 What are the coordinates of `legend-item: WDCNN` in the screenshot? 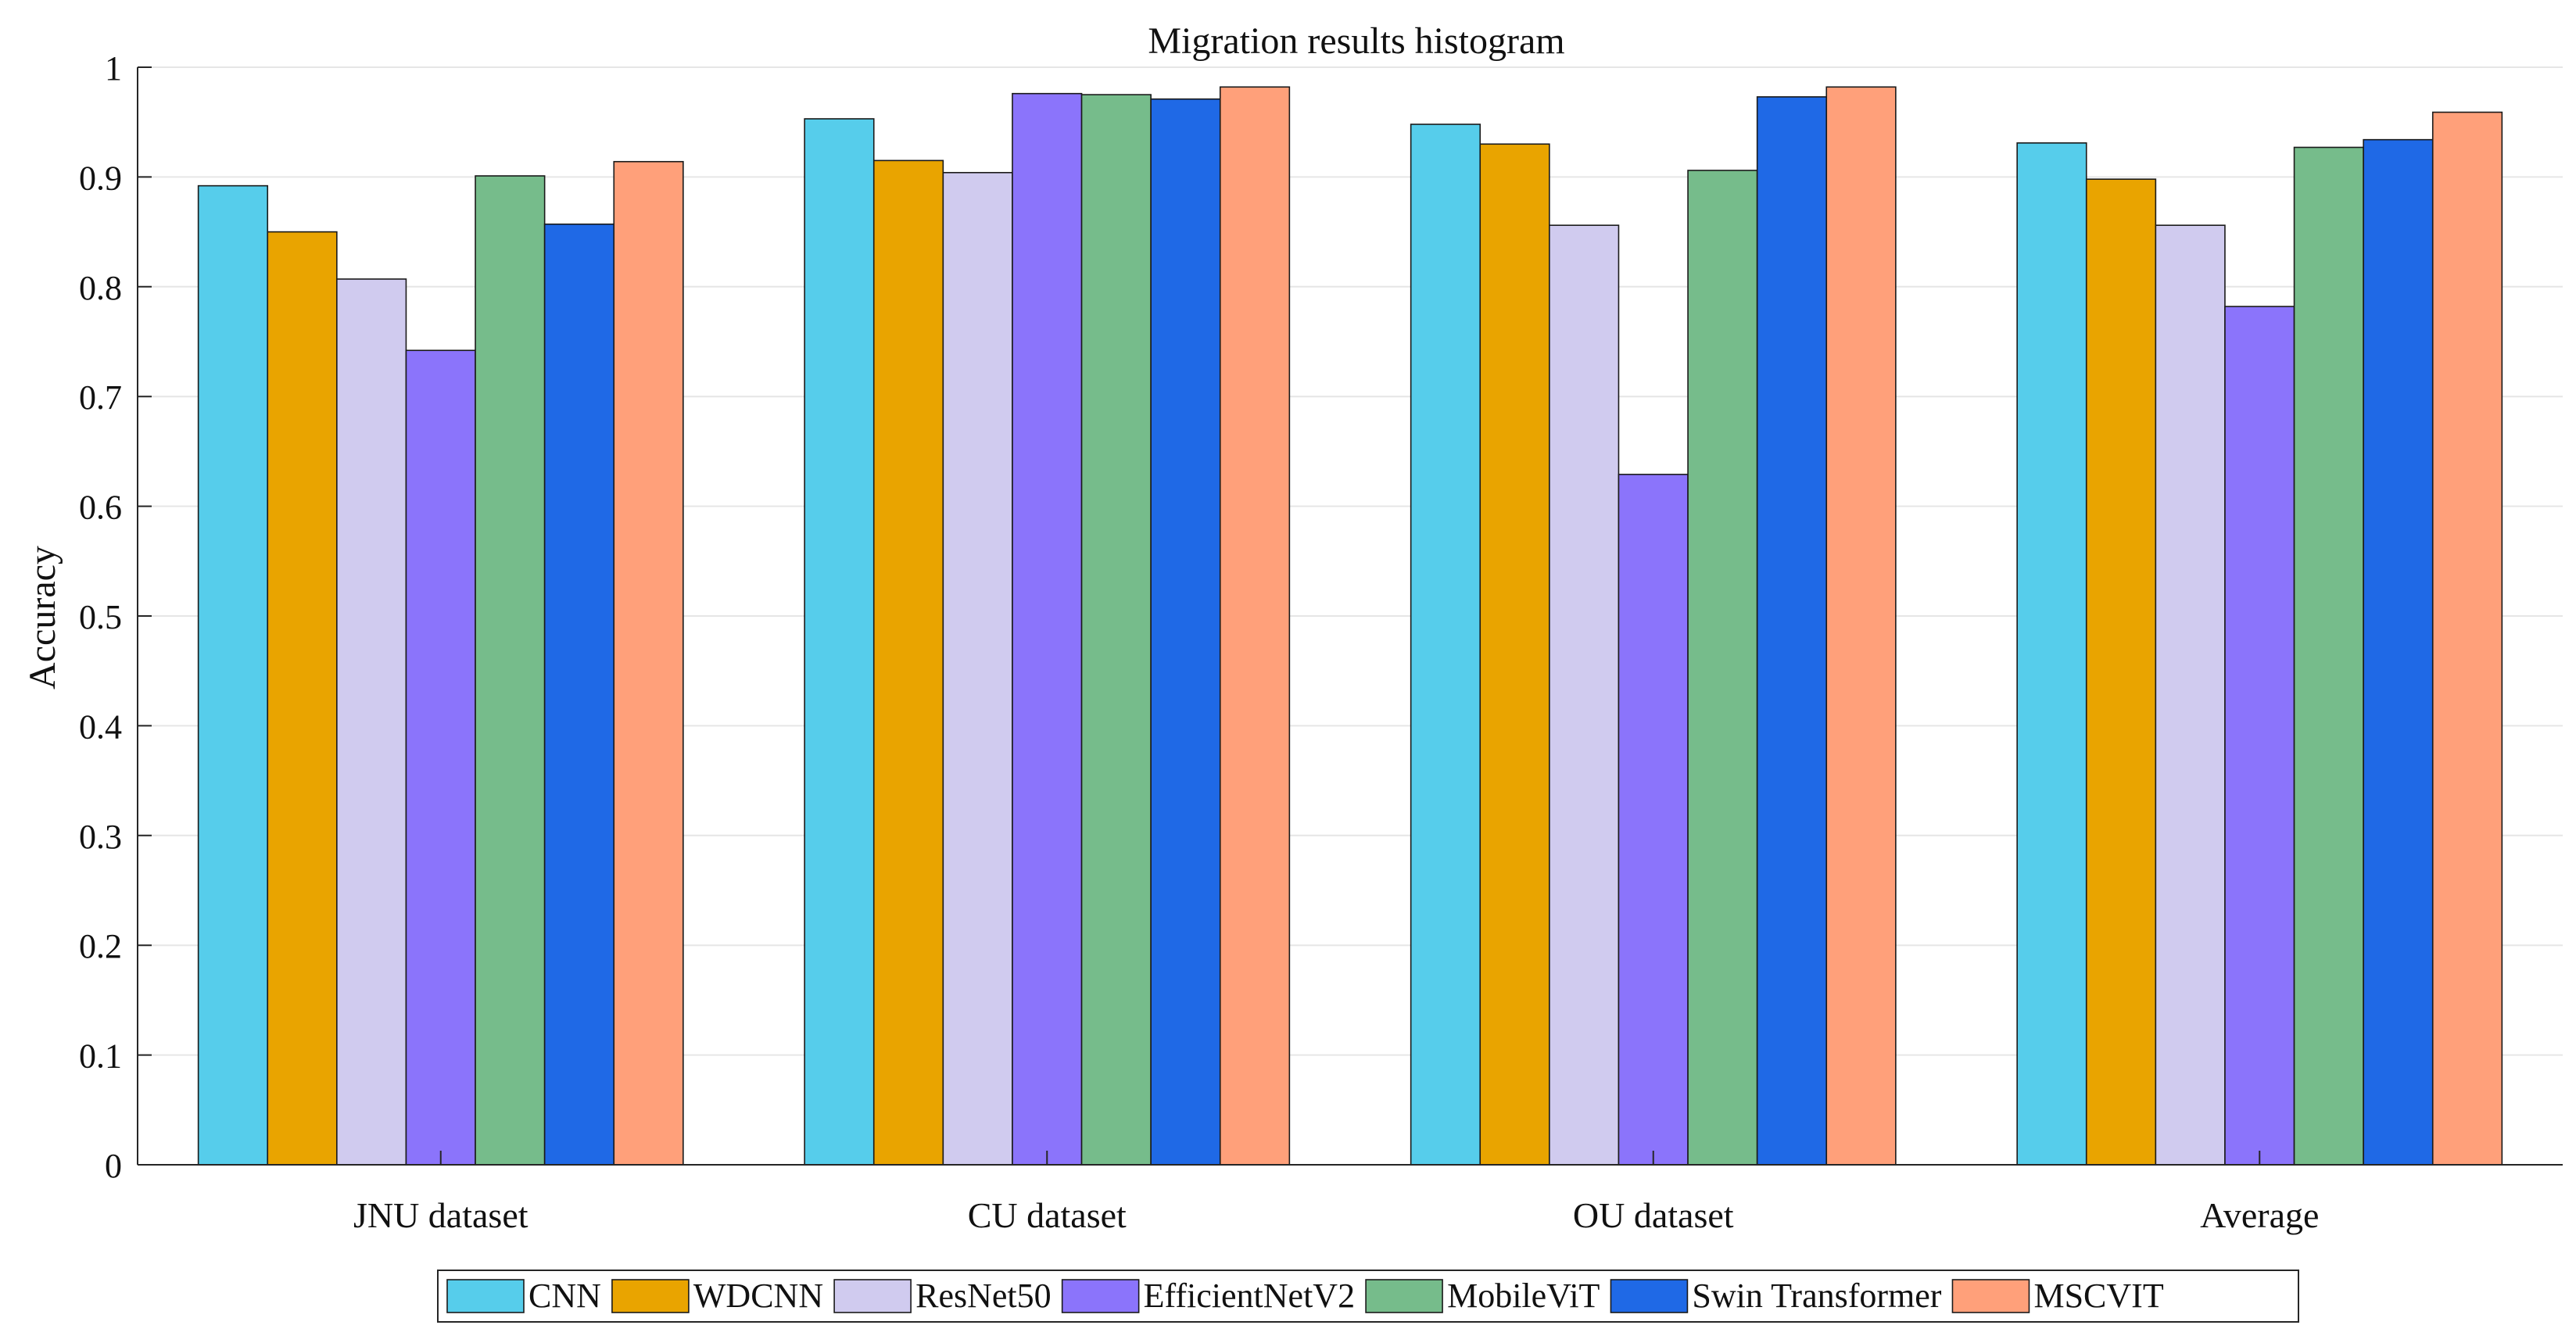 It's located at (717, 1296).